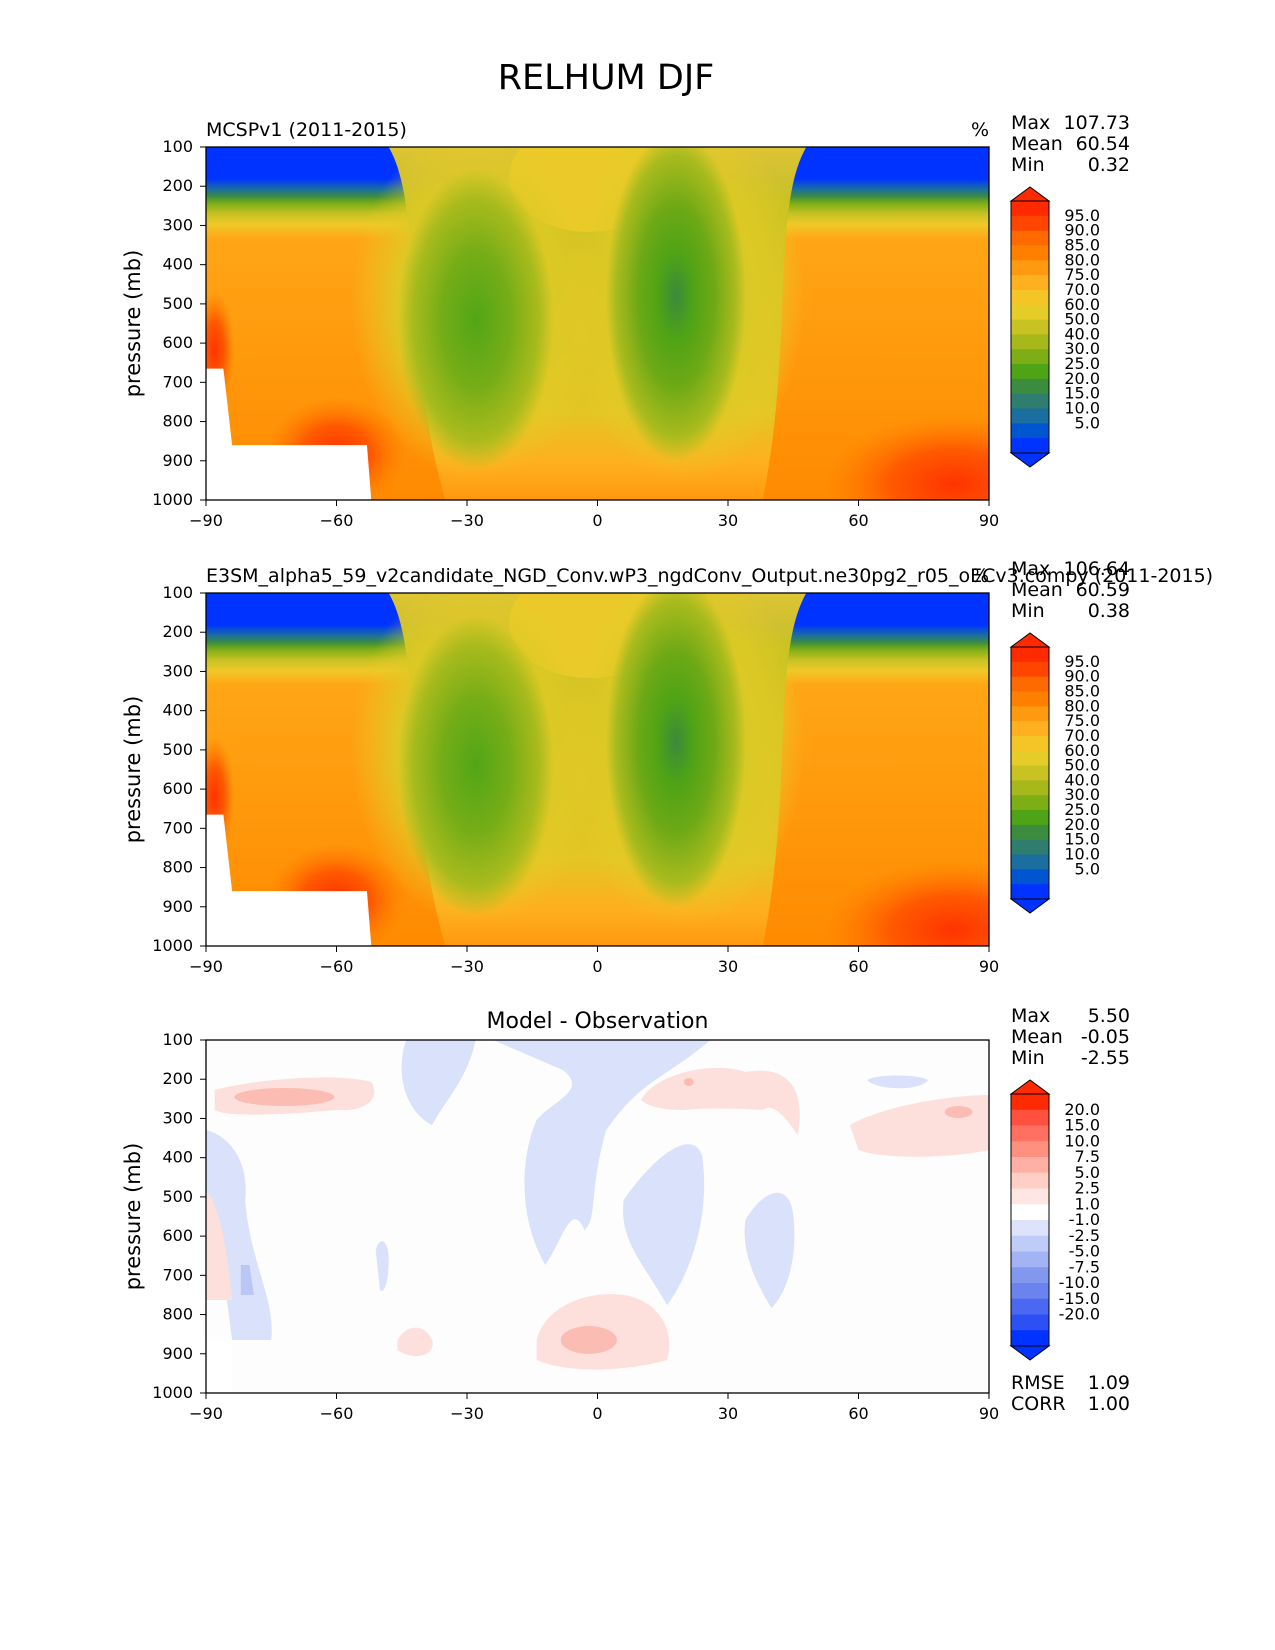 The width and height of the screenshot is (1275, 1650). What do you see at coordinates (1109, 611) in the screenshot?
I see `stats-value: 0.38` at bounding box center [1109, 611].